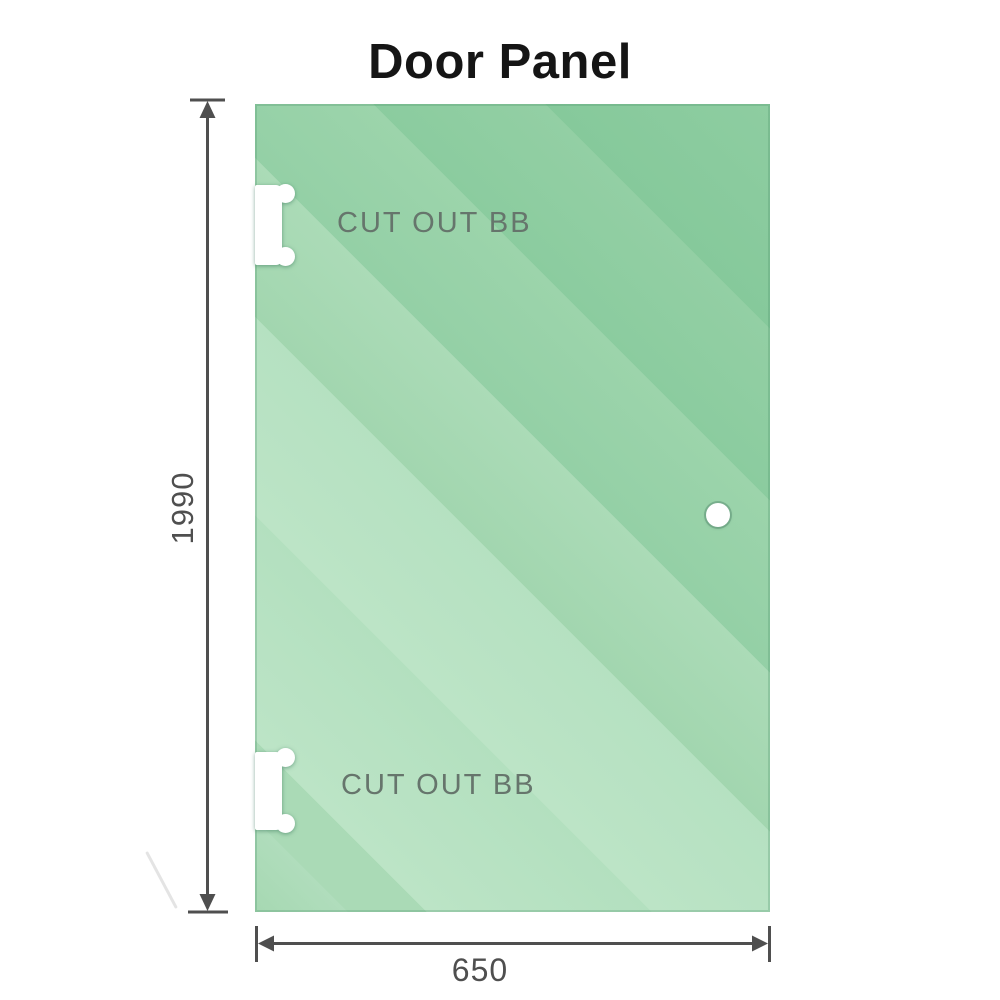  What do you see at coordinates (434, 223) in the screenshot?
I see `cutout-label-top: CUT OUT BB` at bounding box center [434, 223].